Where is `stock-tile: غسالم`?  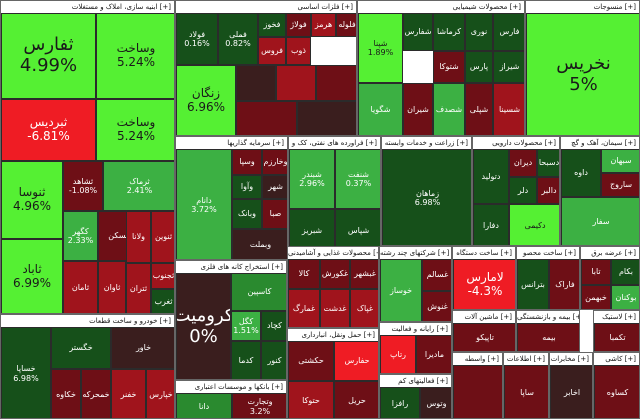 stock-tile: غسالم is located at coordinates (436, 275).